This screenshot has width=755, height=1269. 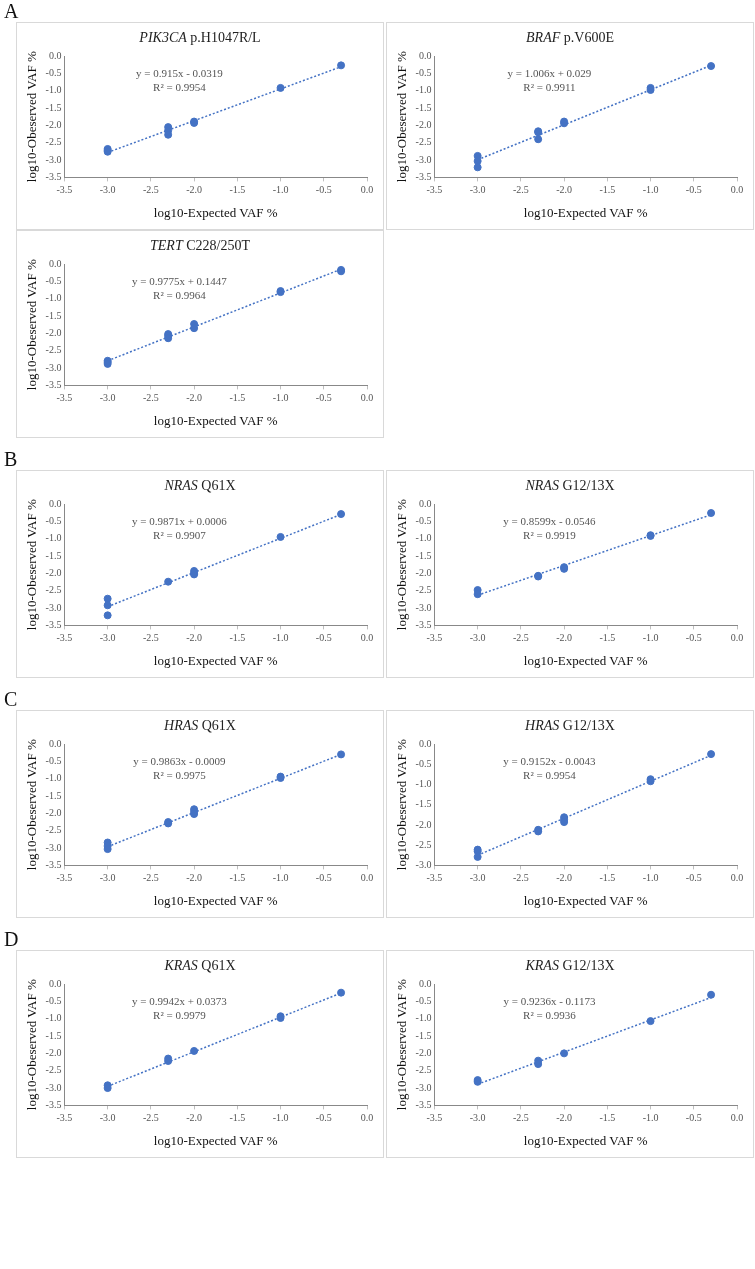 What do you see at coordinates (180, 295) in the screenshot?
I see `annotation: R² = 0.9964` at bounding box center [180, 295].